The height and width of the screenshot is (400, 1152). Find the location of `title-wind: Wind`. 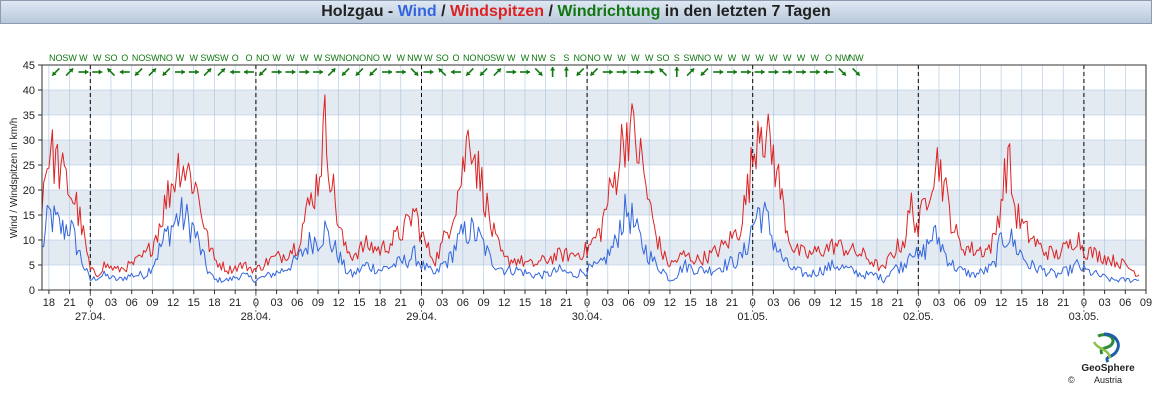

title-wind: Wind is located at coordinates (417, 11).